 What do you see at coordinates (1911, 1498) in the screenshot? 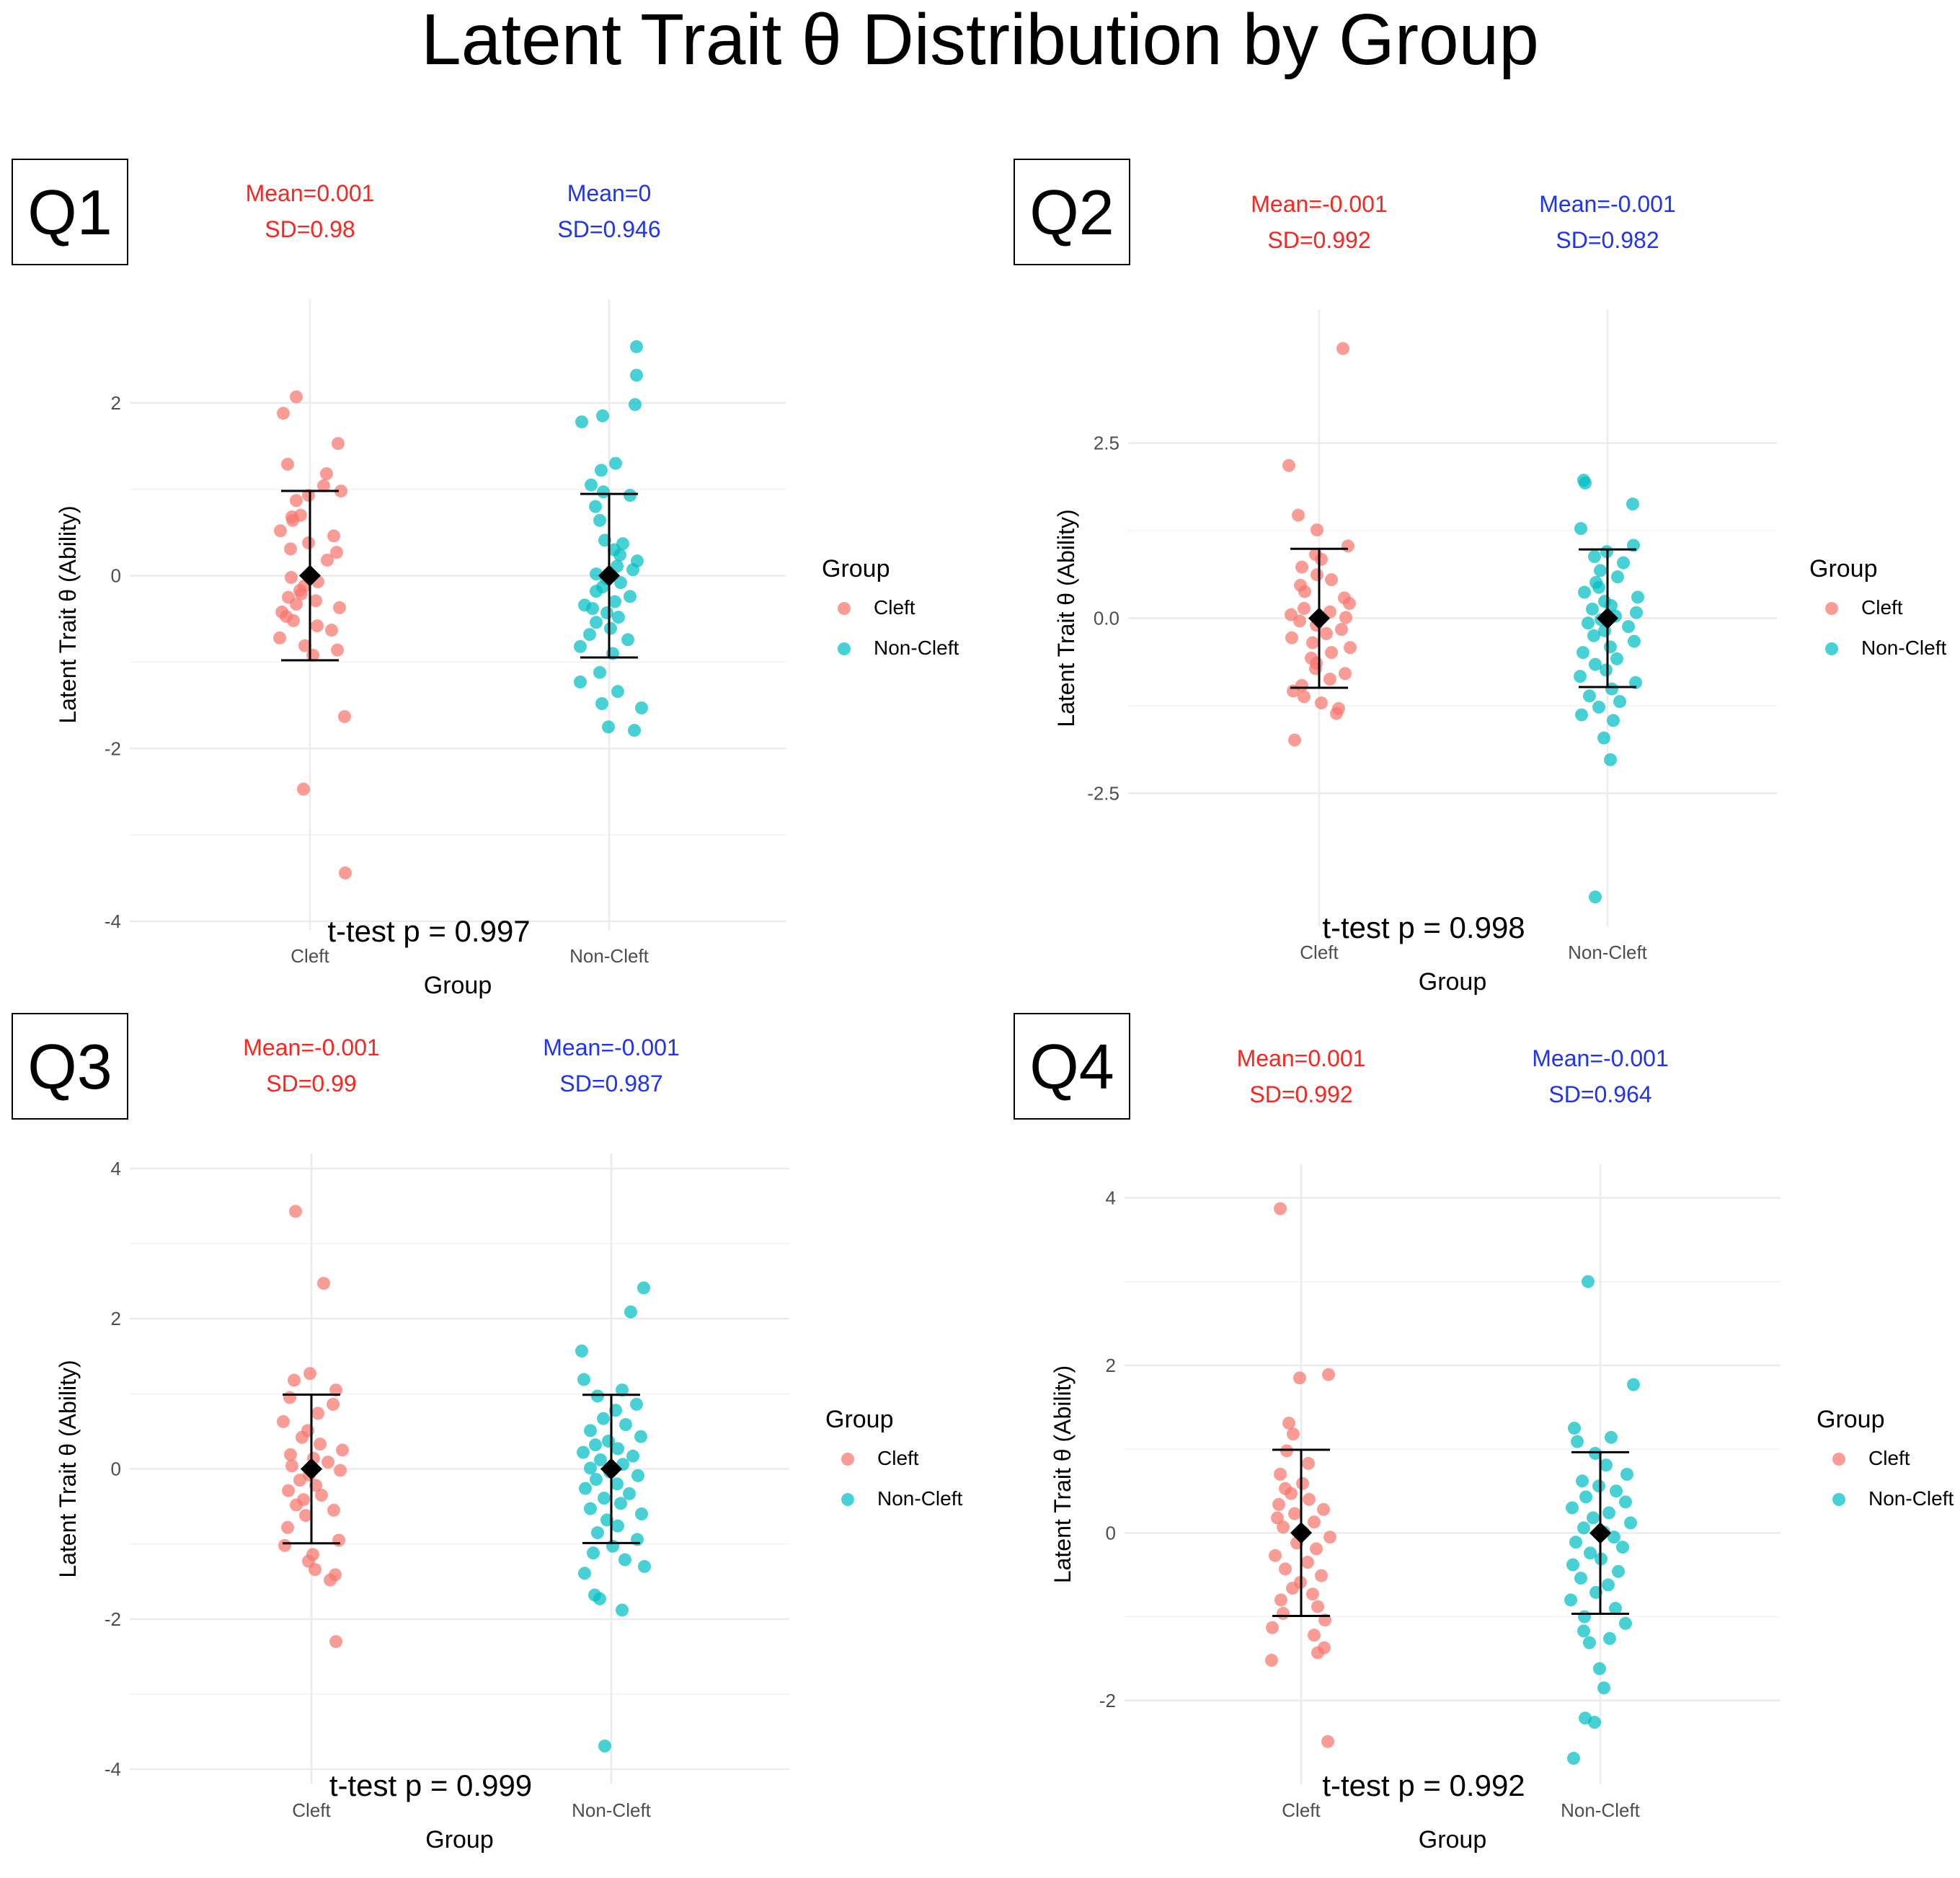
I see `legend-label: Non-Cleft` at bounding box center [1911, 1498].